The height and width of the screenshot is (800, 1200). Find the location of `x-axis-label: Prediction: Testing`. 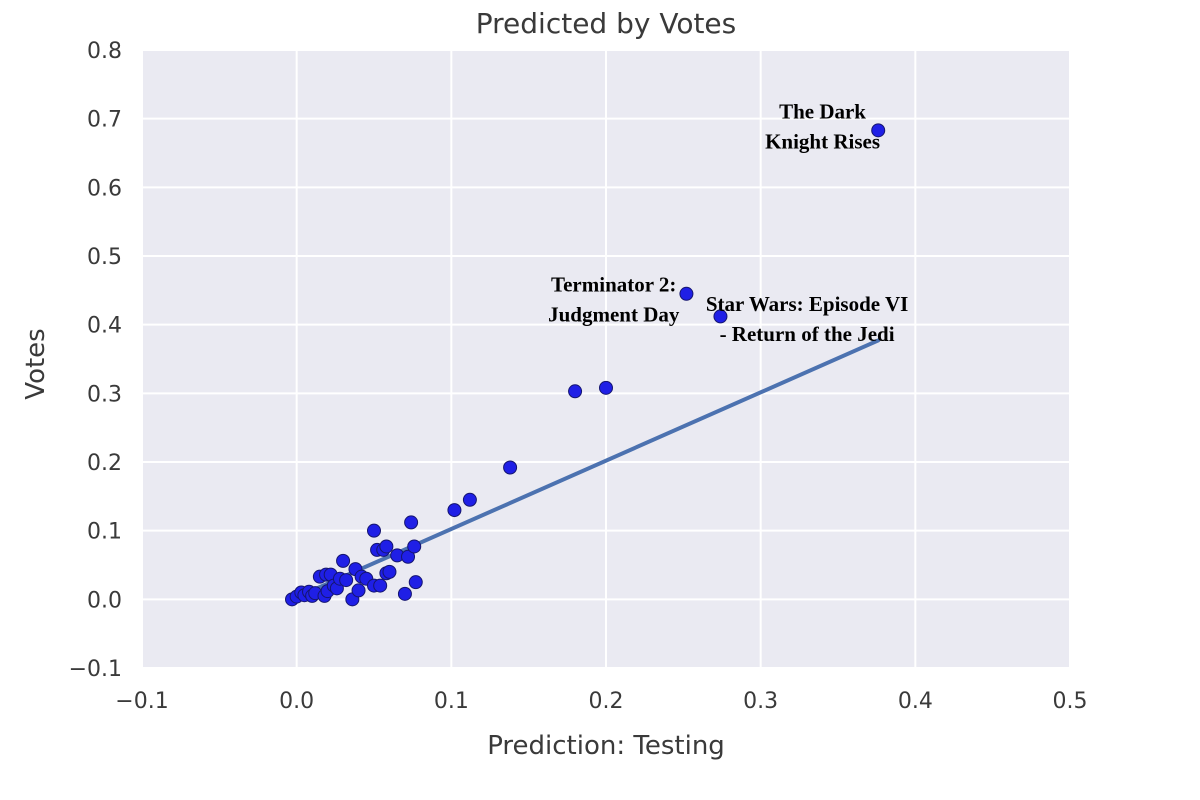

x-axis-label: Prediction: Testing is located at coordinates (606, 746).